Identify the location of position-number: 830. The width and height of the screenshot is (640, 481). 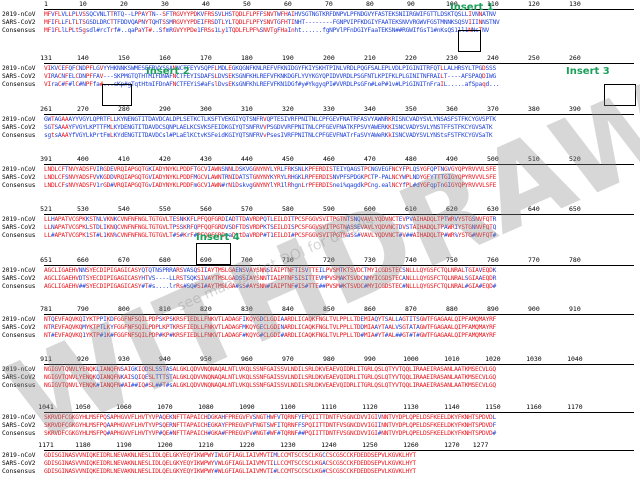
(247, 309).